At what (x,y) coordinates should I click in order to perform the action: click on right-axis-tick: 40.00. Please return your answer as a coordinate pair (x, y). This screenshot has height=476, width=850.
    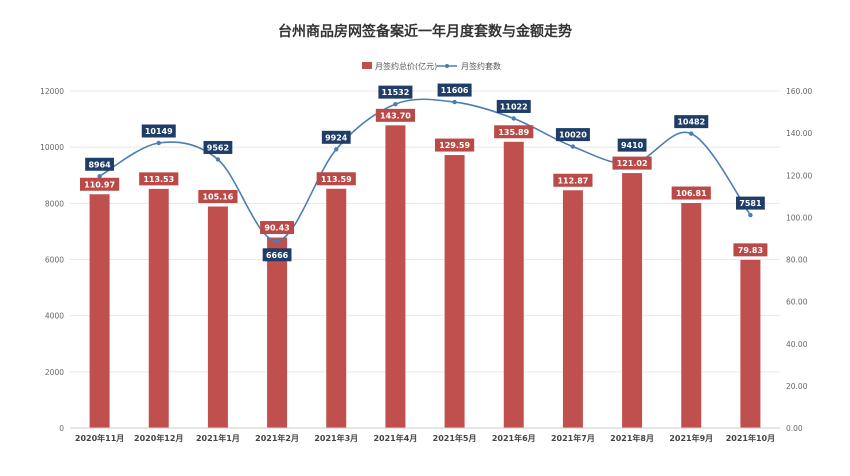
    Looking at the image, I should click on (797, 344).